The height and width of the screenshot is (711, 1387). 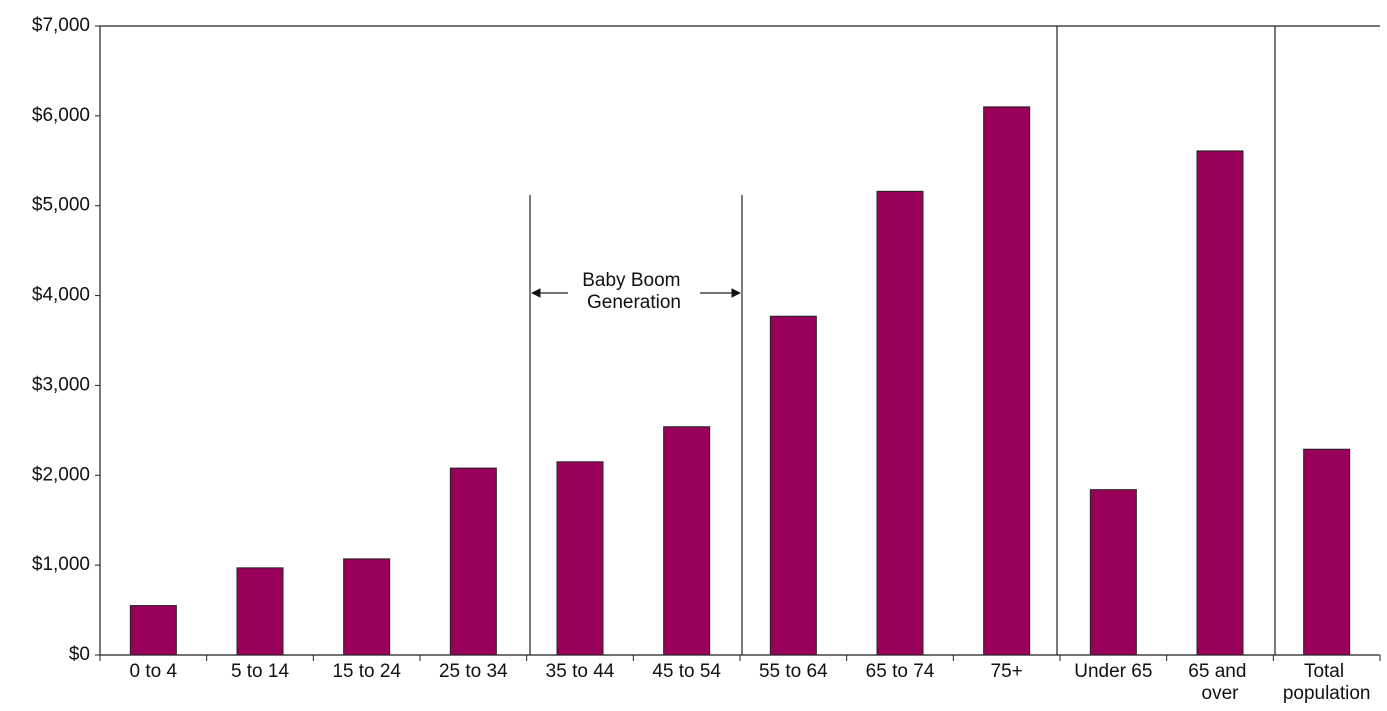 I want to click on x-tick-label: 45 to 54, so click(x=686, y=671).